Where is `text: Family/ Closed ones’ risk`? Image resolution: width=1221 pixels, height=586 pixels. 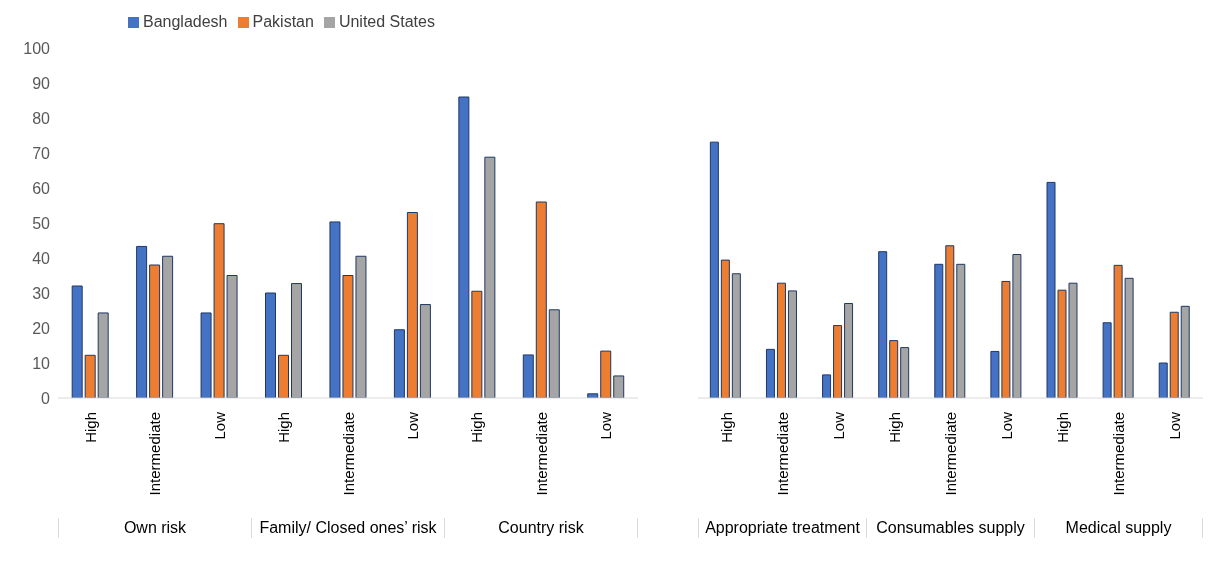
text: Family/ Closed ones’ risk is located at coordinates (347, 528).